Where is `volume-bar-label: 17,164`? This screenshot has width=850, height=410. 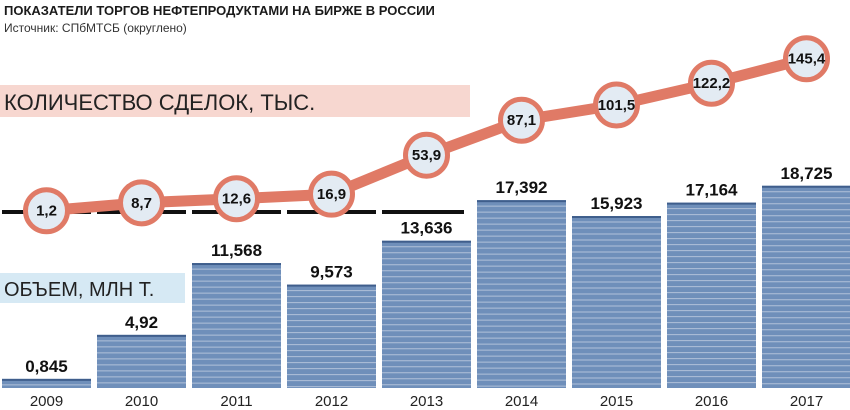
volume-bar-label: 17,164 is located at coordinates (712, 190).